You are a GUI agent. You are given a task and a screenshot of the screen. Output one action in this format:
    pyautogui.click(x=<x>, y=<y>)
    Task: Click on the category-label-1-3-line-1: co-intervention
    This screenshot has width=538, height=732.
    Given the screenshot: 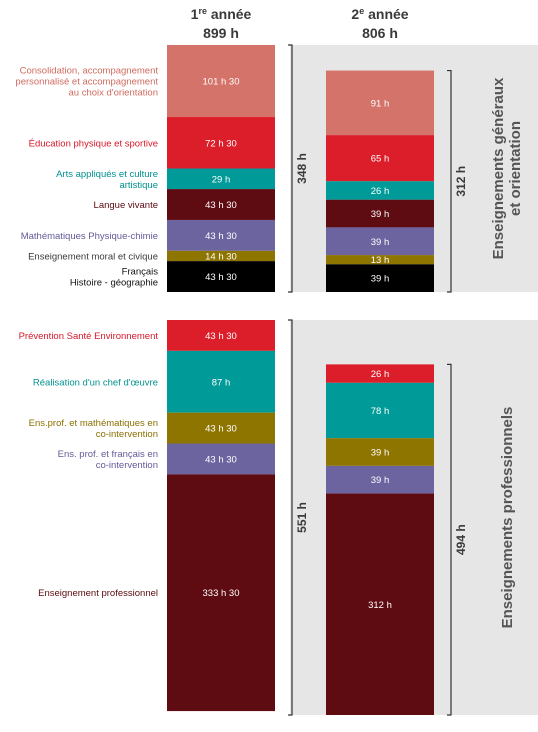 What is the action you would take?
    pyautogui.click(x=127, y=465)
    